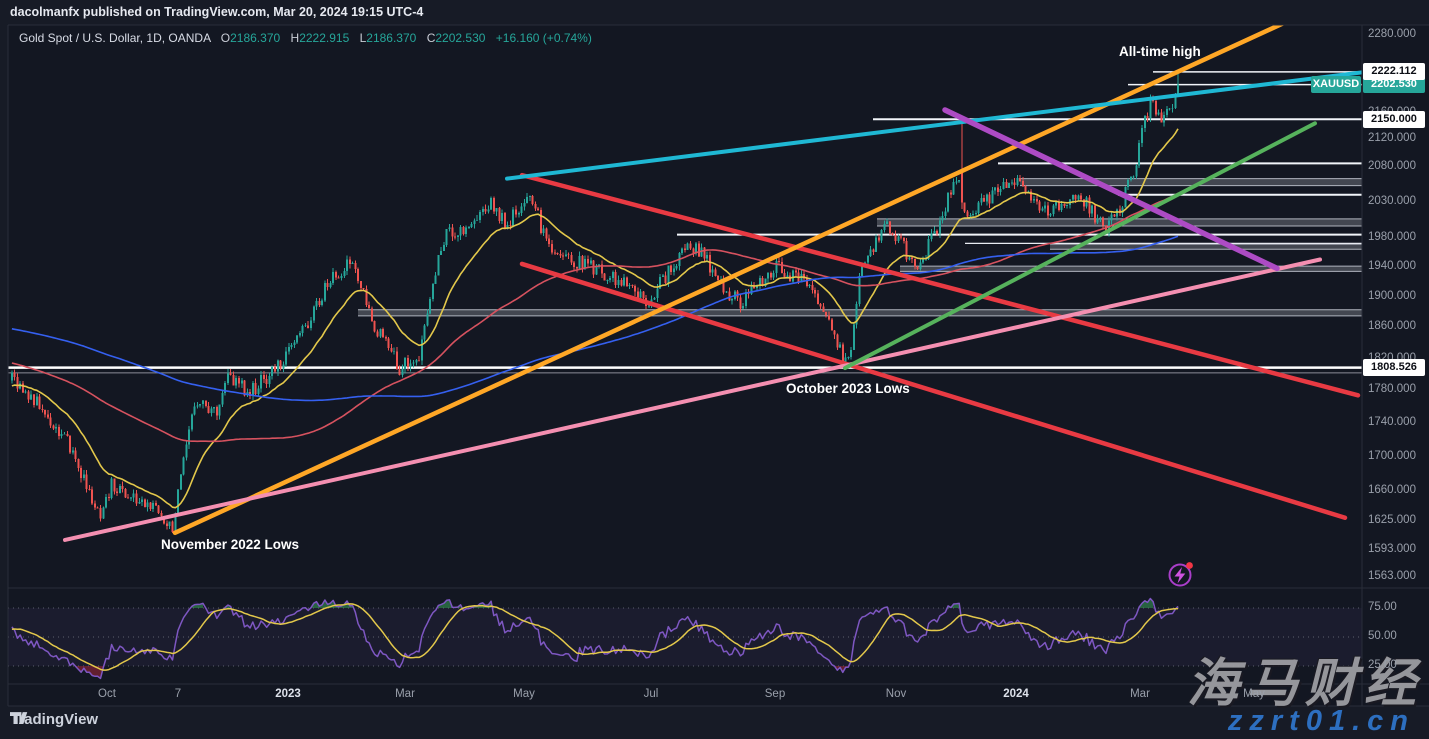 The width and height of the screenshot is (1429, 739). What do you see at coordinates (1180, 574) in the screenshot?
I see `flash-ideas-icon` at bounding box center [1180, 574].